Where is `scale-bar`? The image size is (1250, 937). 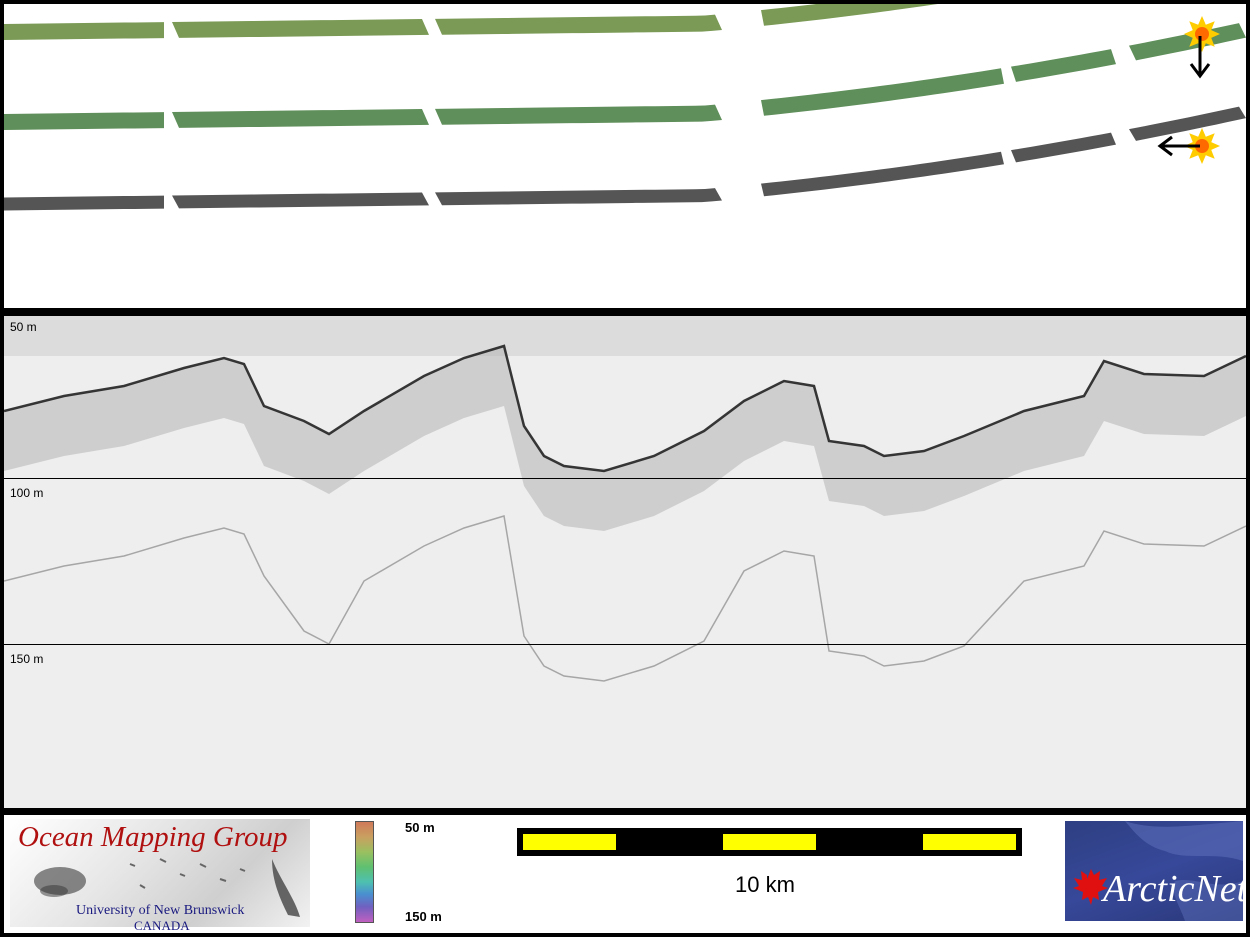
scale-bar is located at coordinates (769, 842).